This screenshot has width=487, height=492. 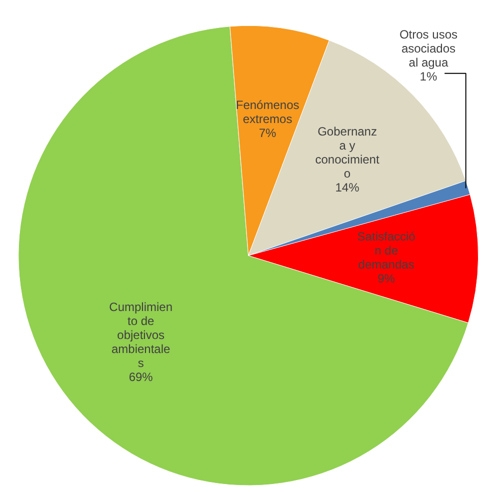 What do you see at coordinates (386, 251) in the screenshot?
I see `slice-label: Satisfacció n de demandas` at bounding box center [386, 251].